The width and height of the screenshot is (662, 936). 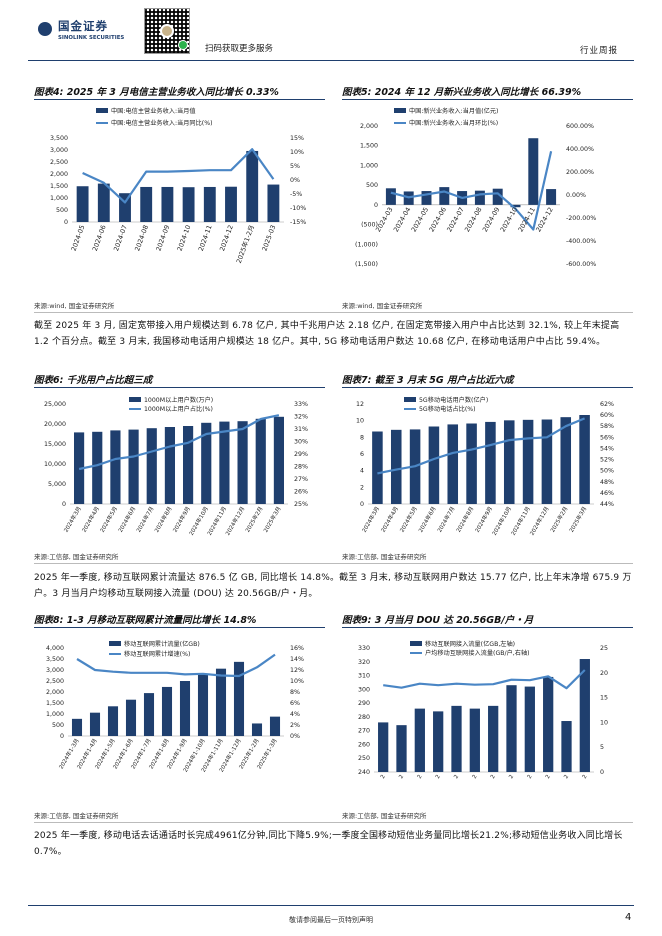 What do you see at coordinates (59, 138) in the screenshot?
I see `y-tick-label-left: 3,500` at bounding box center [59, 138].